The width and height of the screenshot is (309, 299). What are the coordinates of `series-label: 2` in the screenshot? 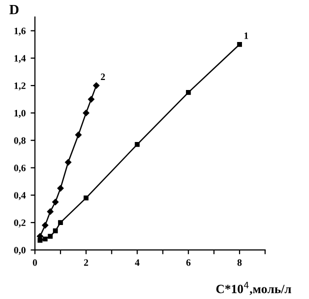 It's located at (102, 77).